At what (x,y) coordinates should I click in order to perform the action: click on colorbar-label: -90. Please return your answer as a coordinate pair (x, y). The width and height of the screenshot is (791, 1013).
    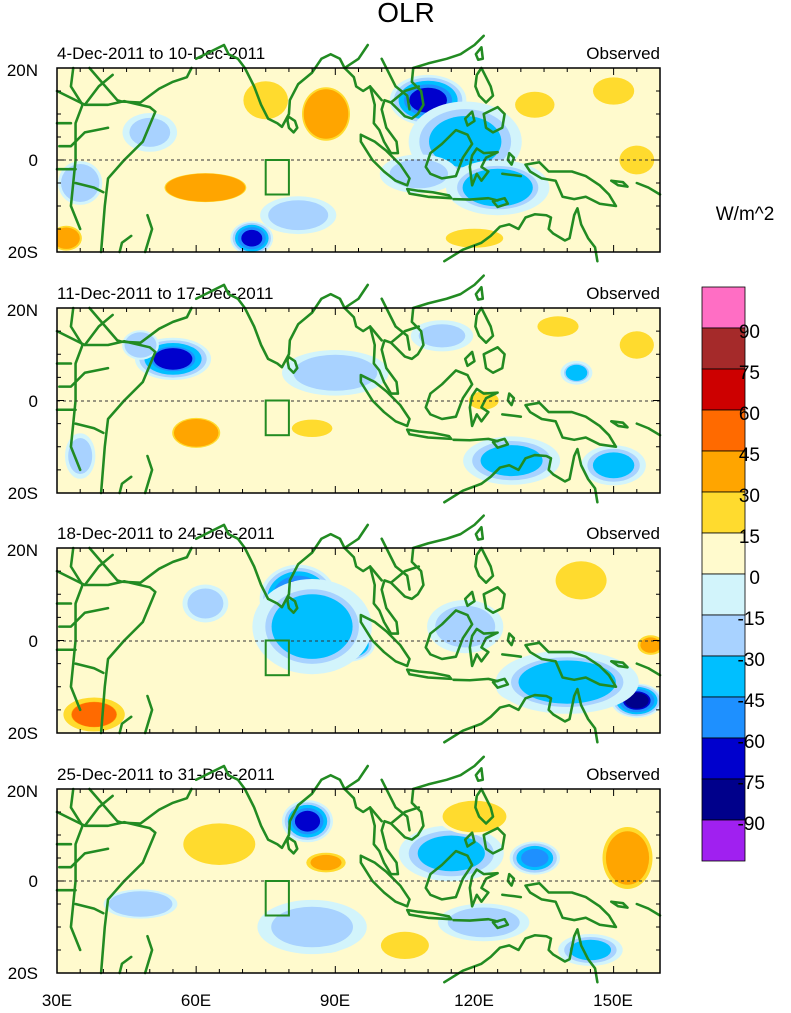
    Looking at the image, I should click on (751, 824).